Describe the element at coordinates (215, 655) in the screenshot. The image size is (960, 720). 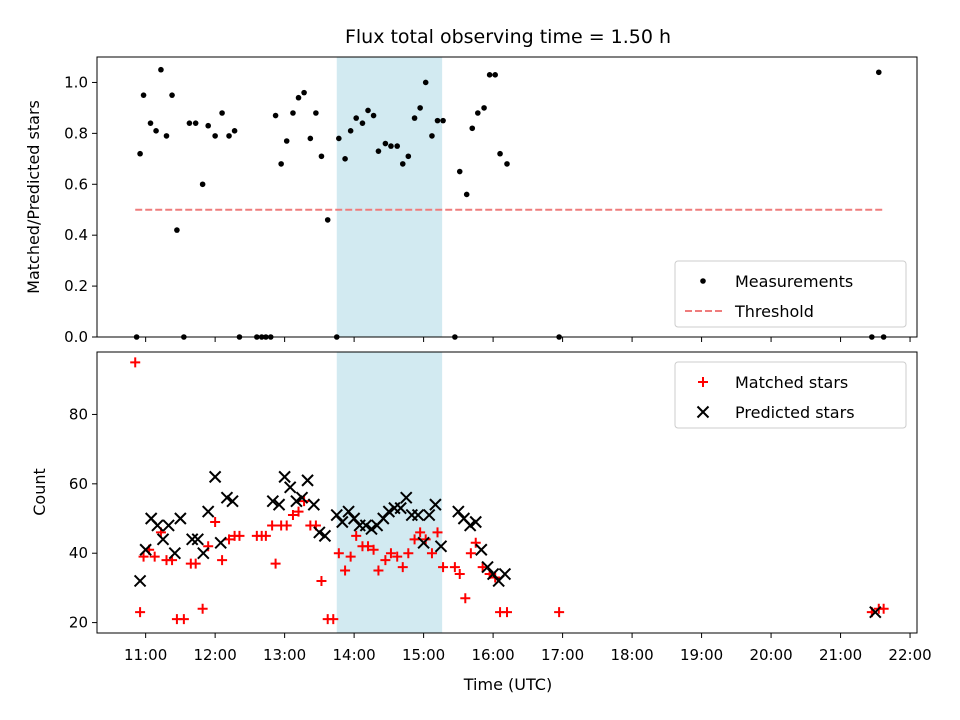
I see `x-tick-label: 12:00` at that location.